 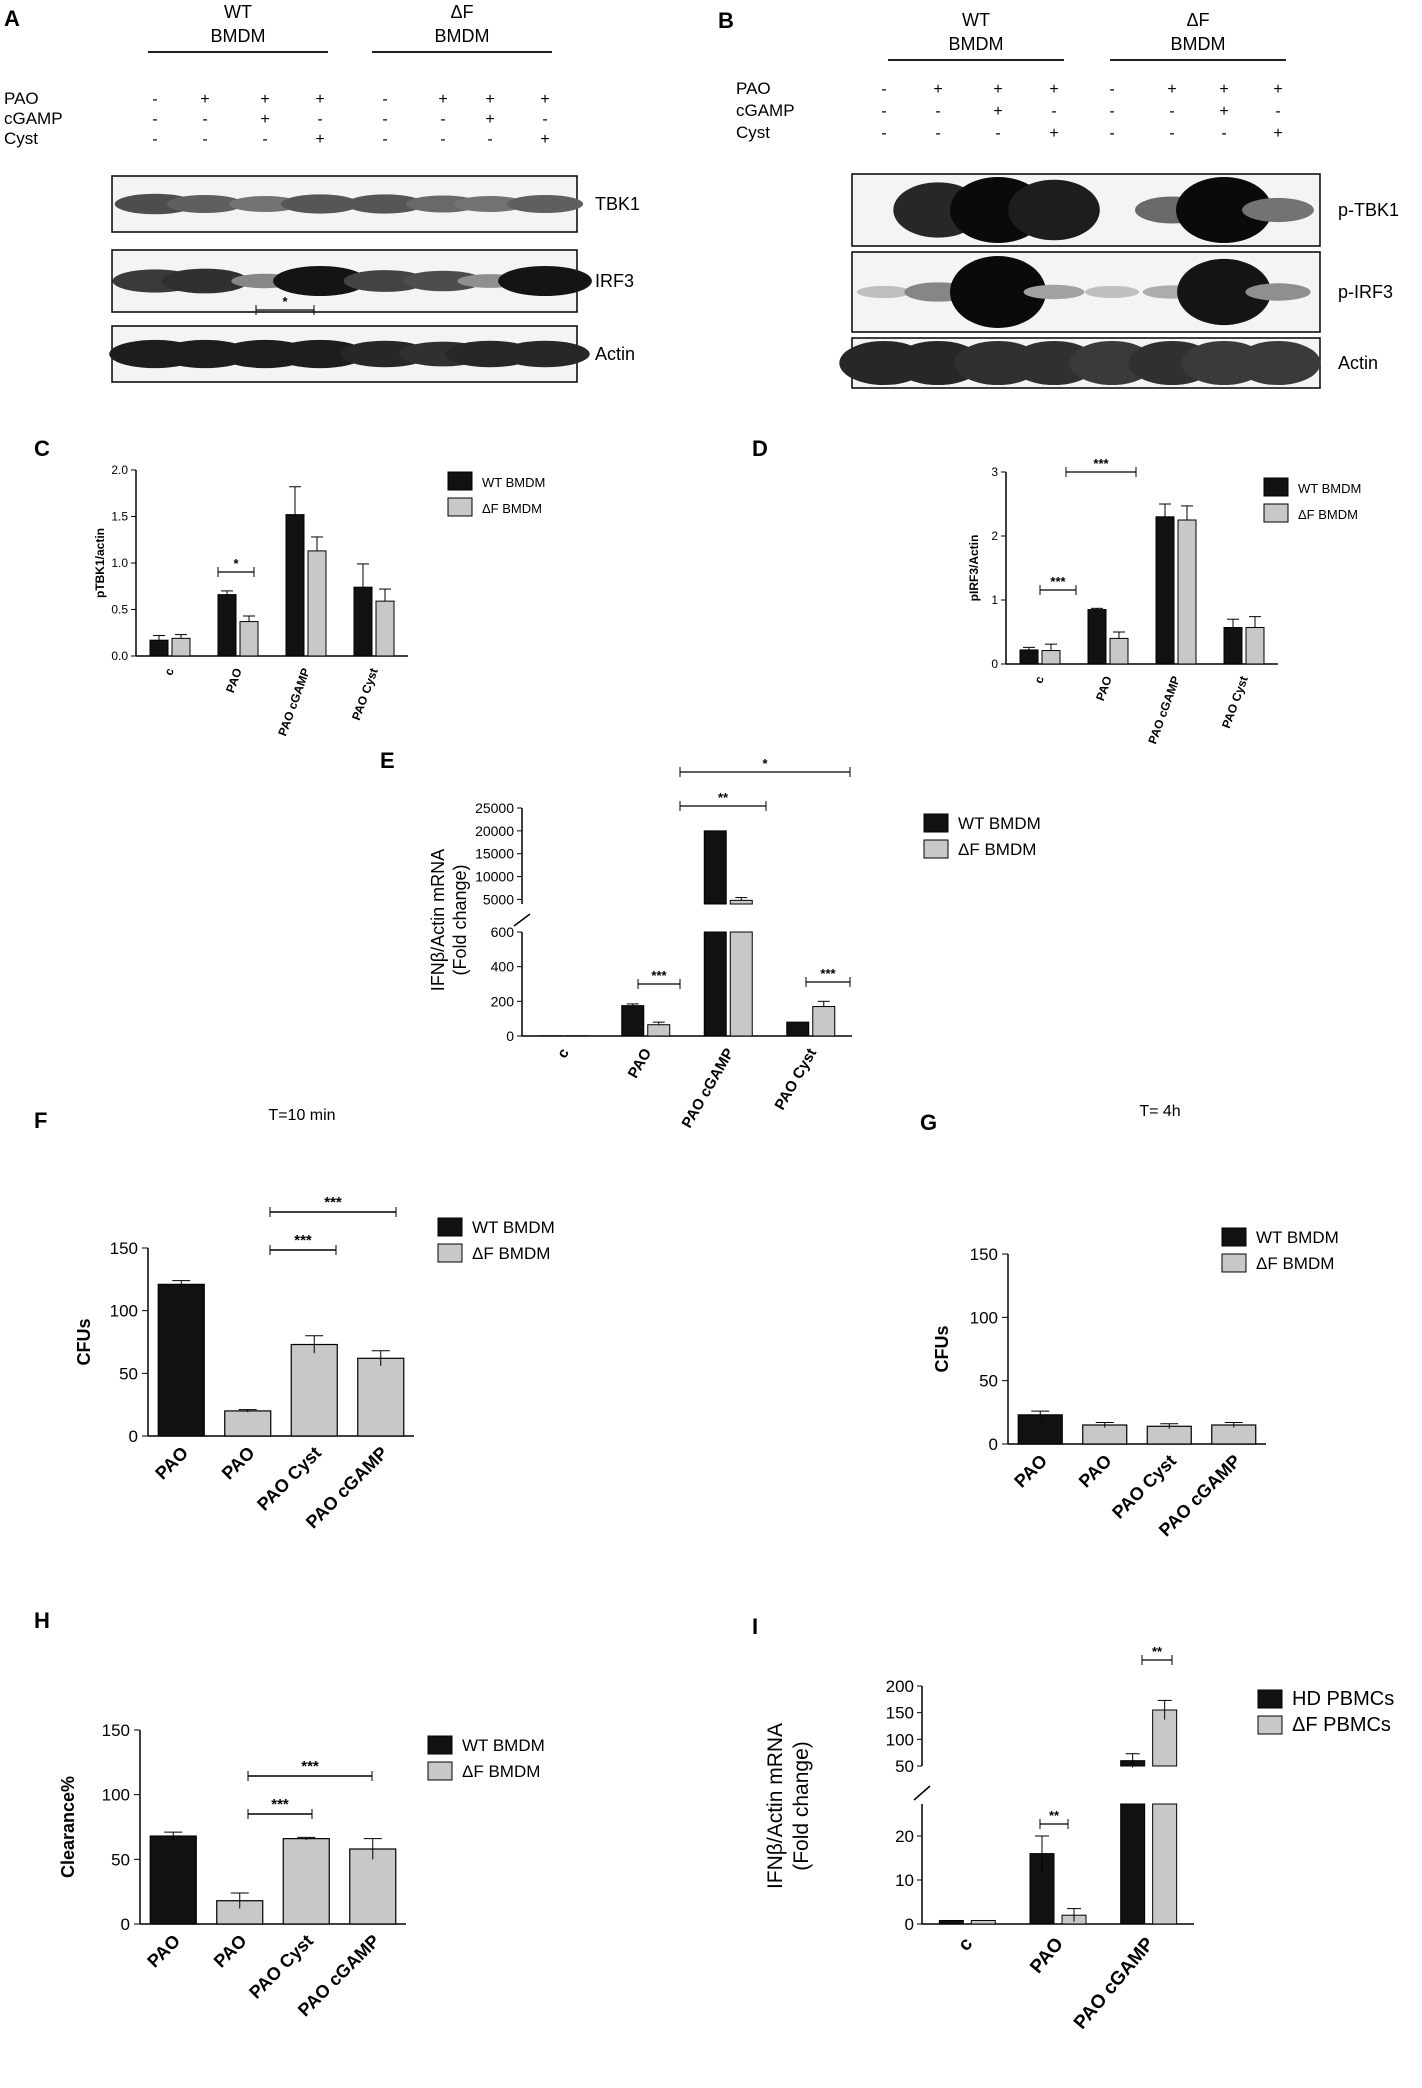 What do you see at coordinates (753, 88) in the screenshot?
I see `treatment-label: PAO` at bounding box center [753, 88].